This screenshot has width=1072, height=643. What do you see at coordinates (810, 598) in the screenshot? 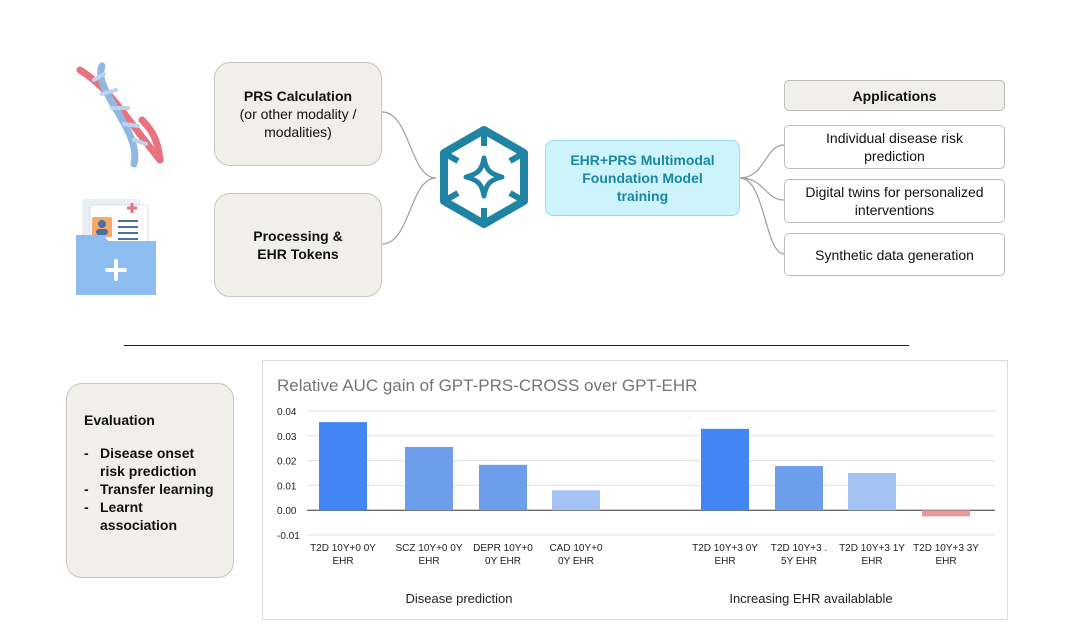
I see `group-label: Increasing EHR availablable` at bounding box center [810, 598].